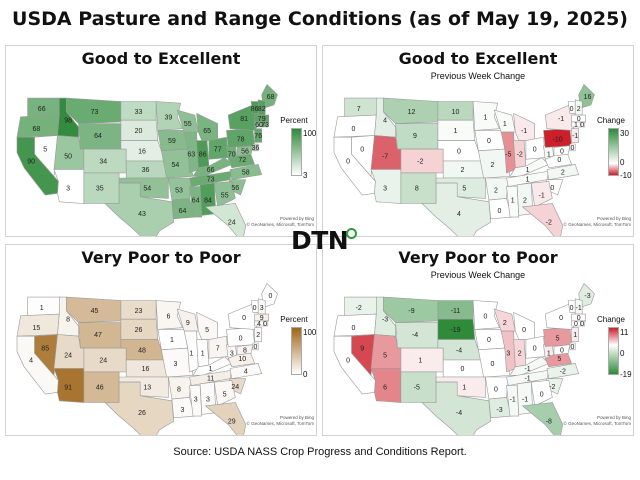 The image size is (640, 480). What do you see at coordinates (103, 162) in the screenshot?
I see `state-value-co: 34` at bounding box center [103, 162].